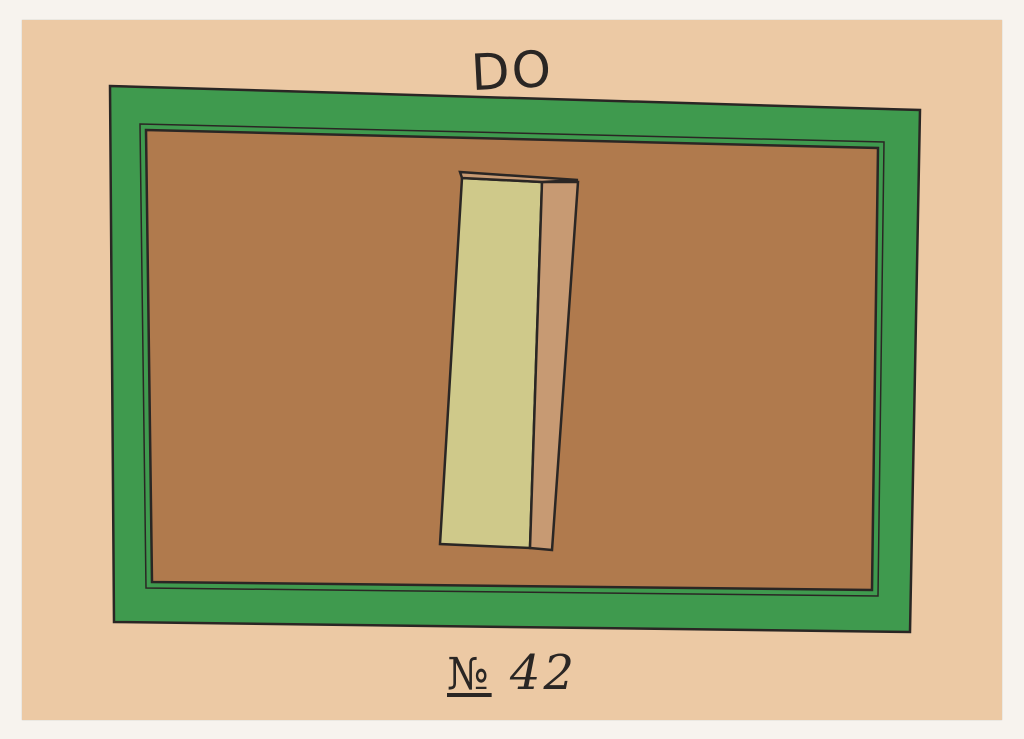  Describe the element at coordinates (554, 366) in the screenshot. I see `bar-side-face` at that location.